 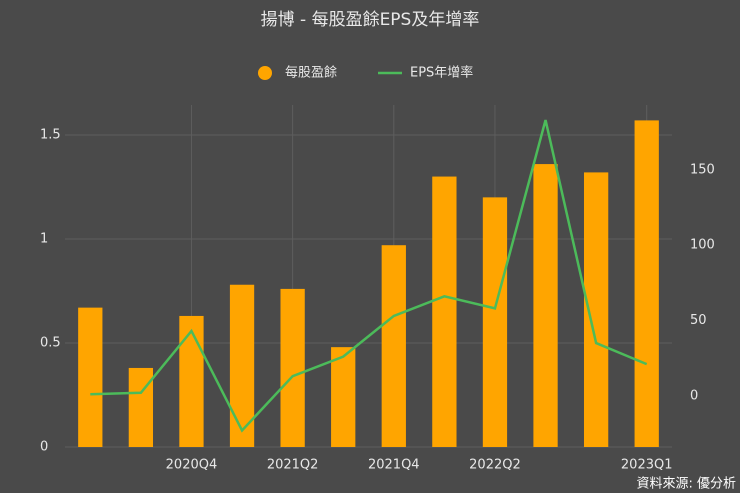 I want to click on y2-tick-label: 100, so click(x=702, y=245).